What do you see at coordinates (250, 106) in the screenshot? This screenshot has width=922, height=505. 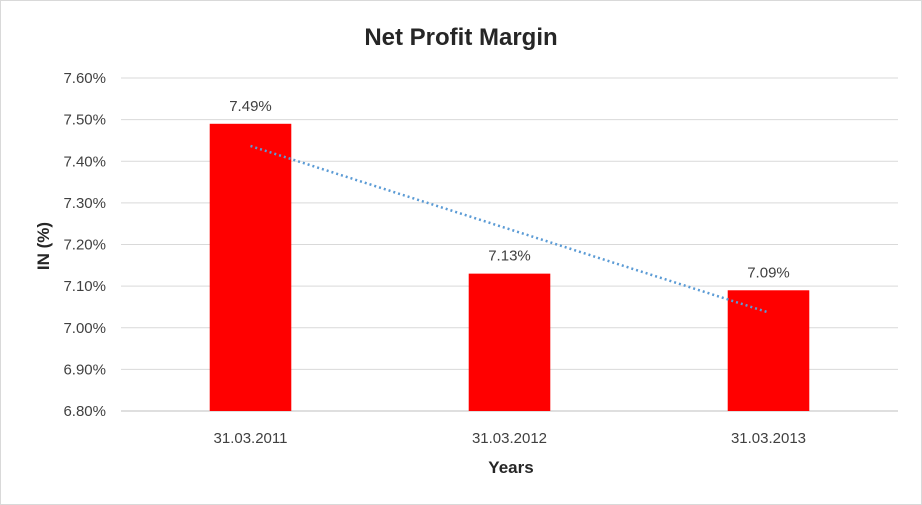 I see `data-label: 7.49%` at bounding box center [250, 106].